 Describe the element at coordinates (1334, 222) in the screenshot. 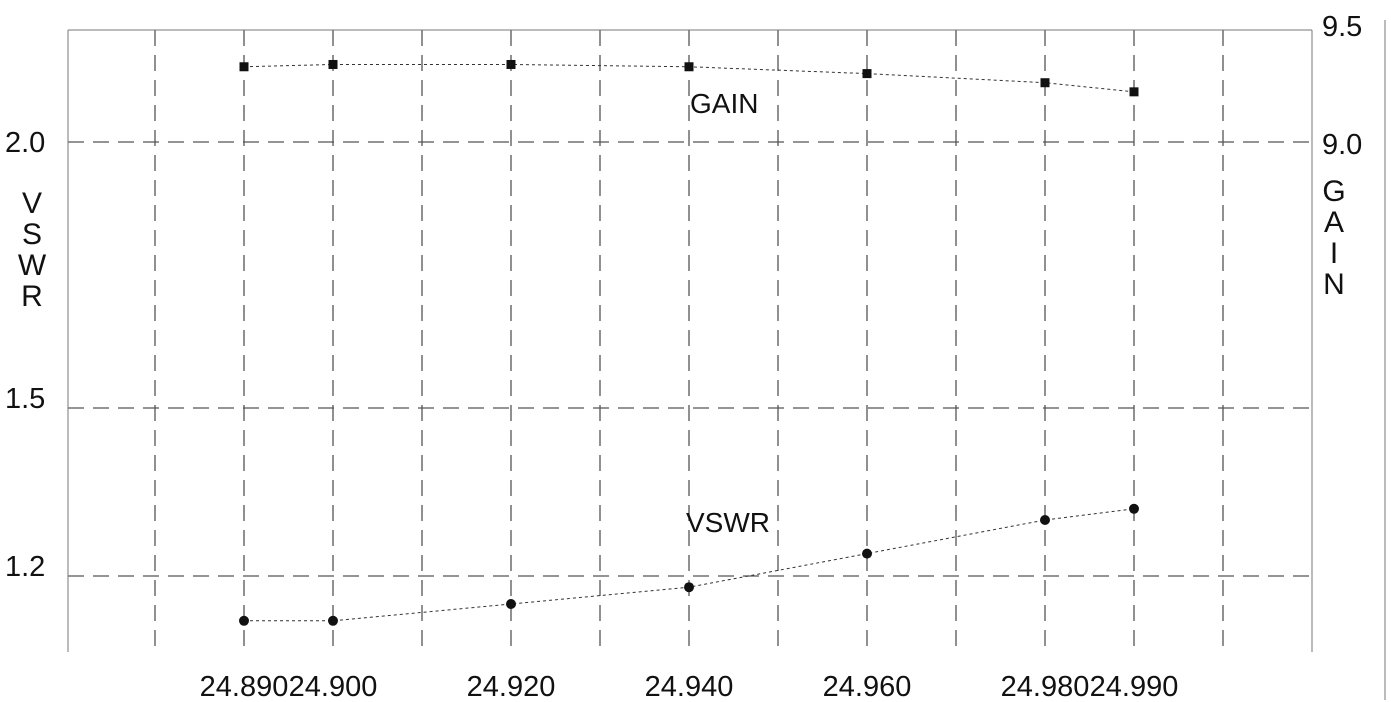

I see `axis-title-letter: A` at that location.